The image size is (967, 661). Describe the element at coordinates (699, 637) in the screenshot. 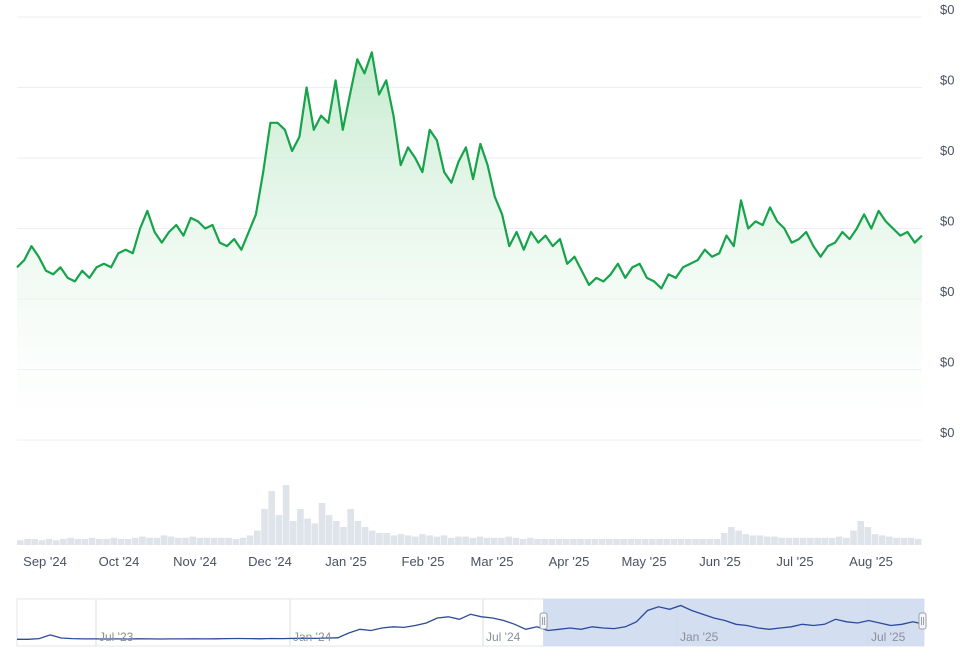

I see `navigator-tick-label: Jan '25` at that location.